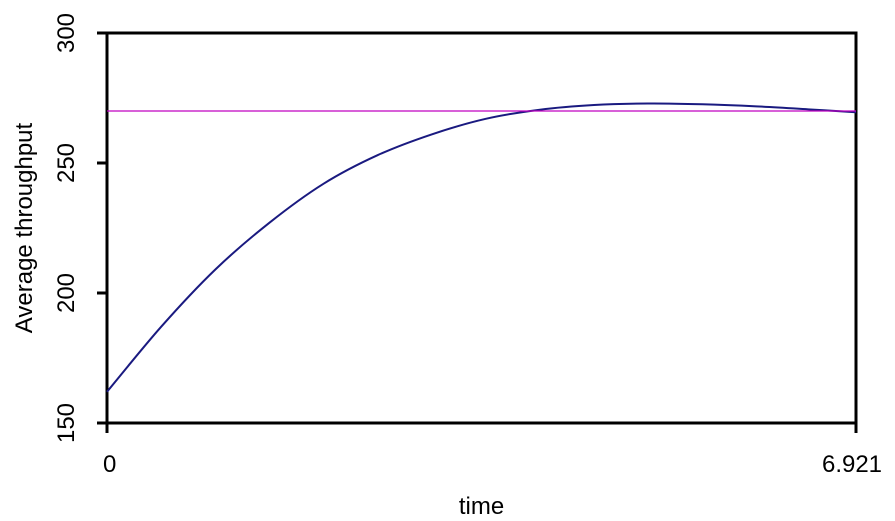  What do you see at coordinates (492, 450) in the screenshot?
I see `x-axis-ticks: 0 6.921` at bounding box center [492, 450].